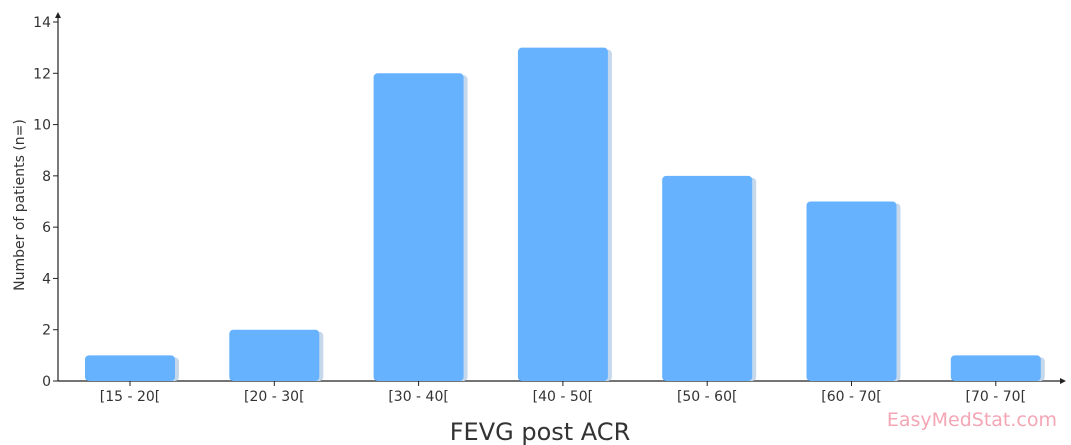 The width and height of the screenshot is (1071, 445). I want to click on x-tick-label: [20 - 30[, so click(274, 397).